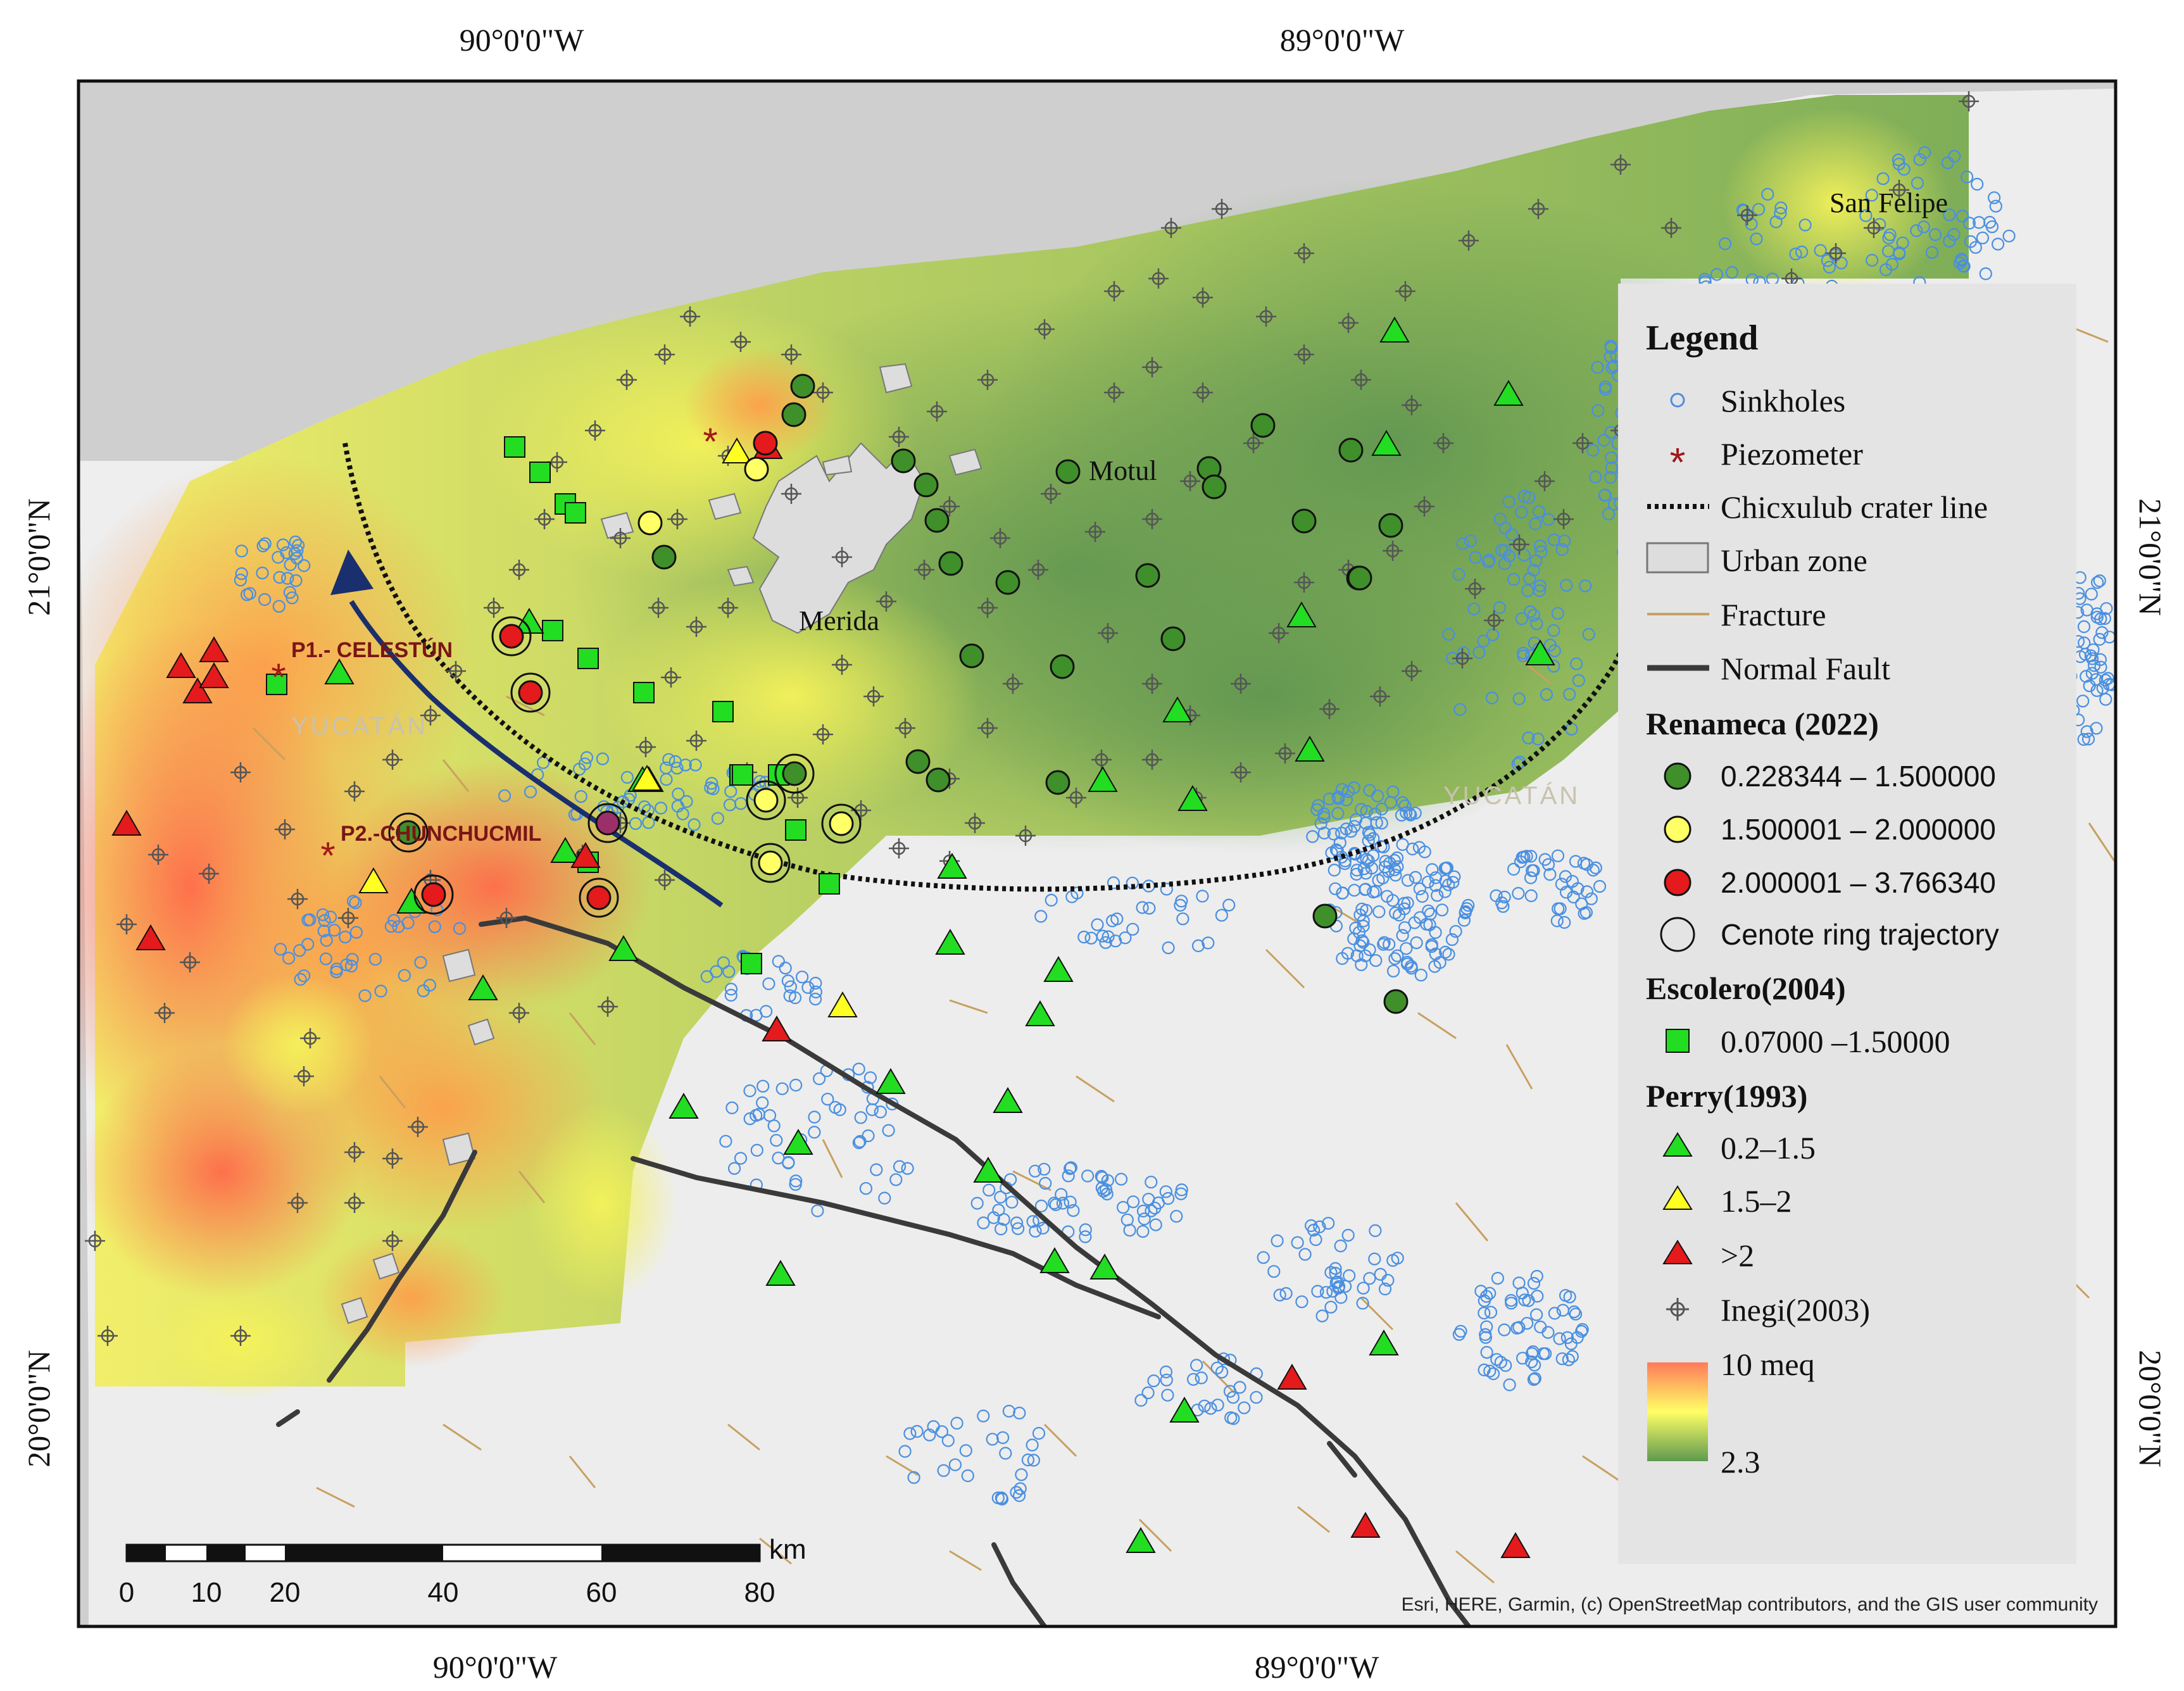 The width and height of the screenshot is (2184, 1691). I want to click on normal-fault, so click(1342, 1459).